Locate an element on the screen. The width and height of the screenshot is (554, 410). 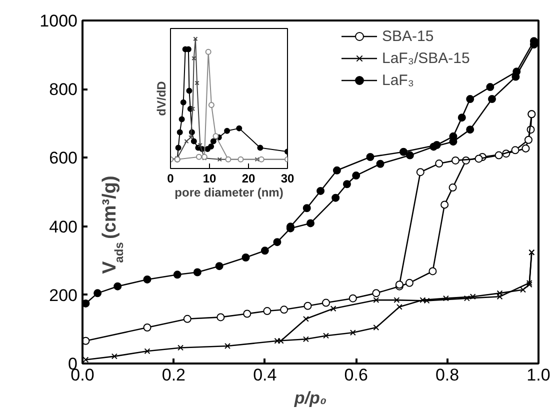
y-axis-title: dV/dD is located at coordinates (161, 98).